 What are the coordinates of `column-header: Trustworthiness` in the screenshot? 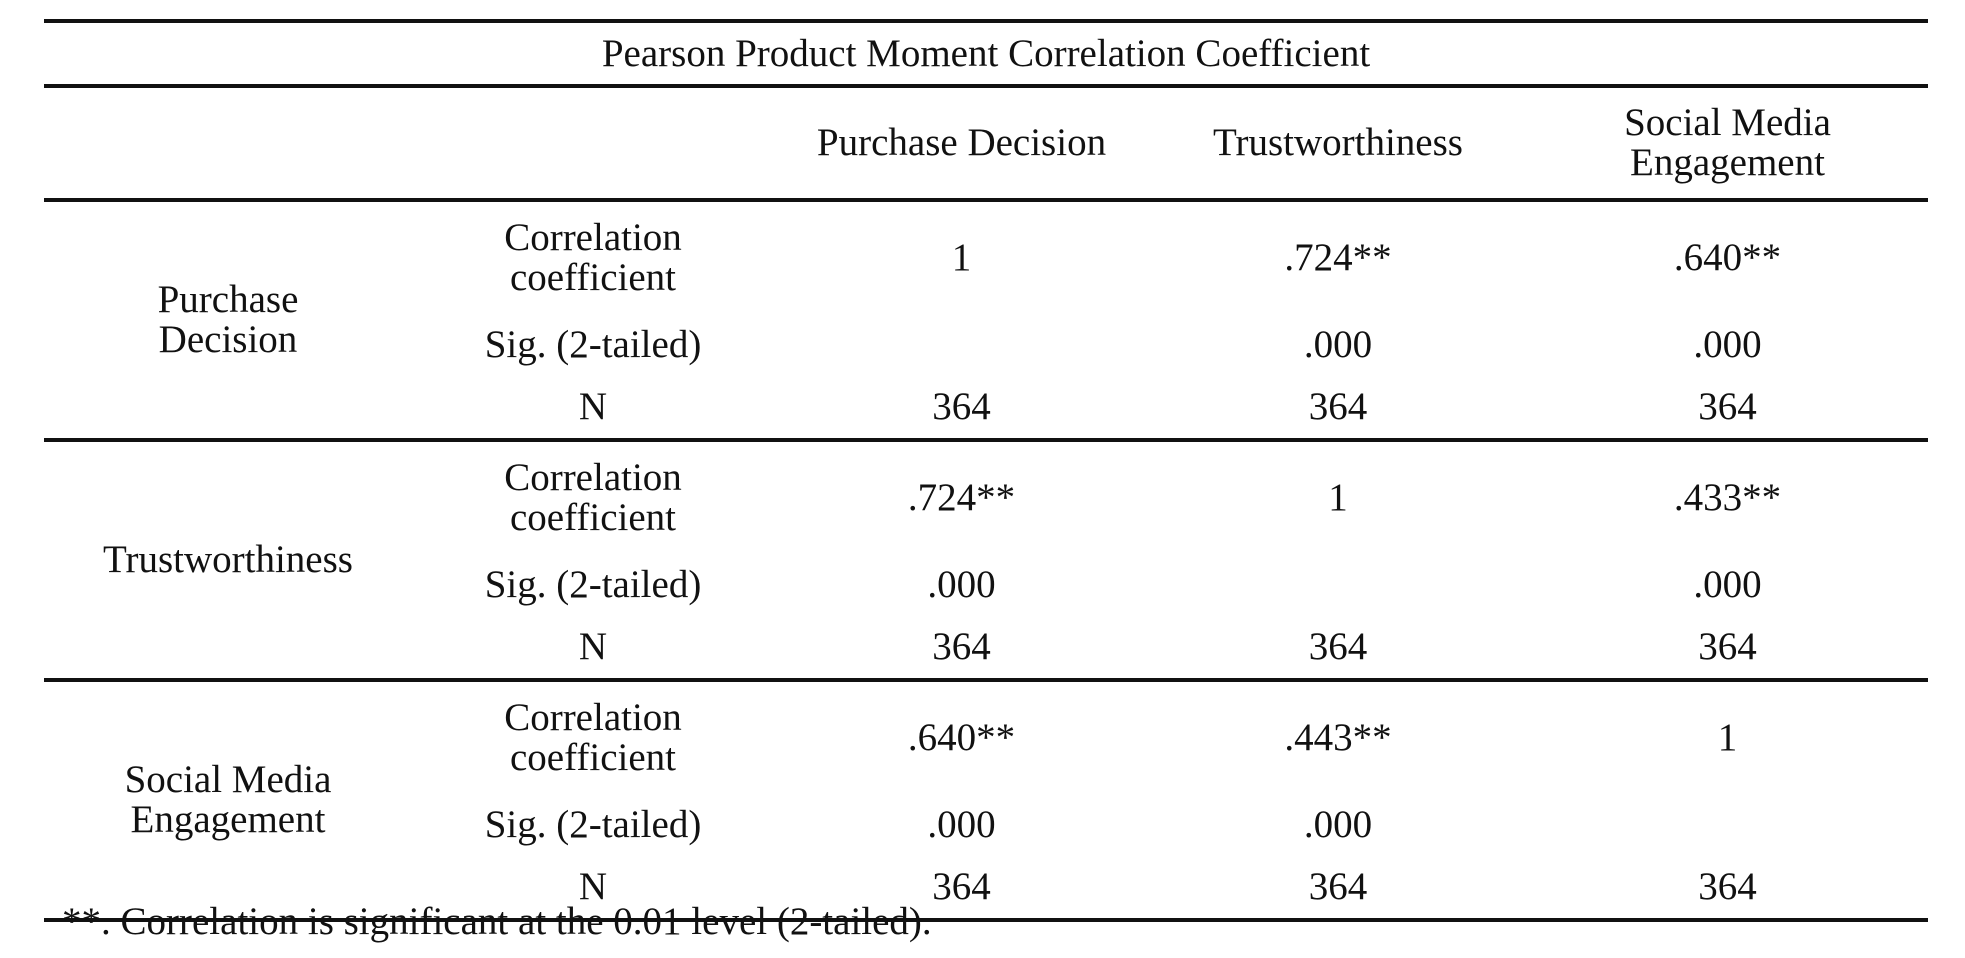 It's located at (1338, 144).